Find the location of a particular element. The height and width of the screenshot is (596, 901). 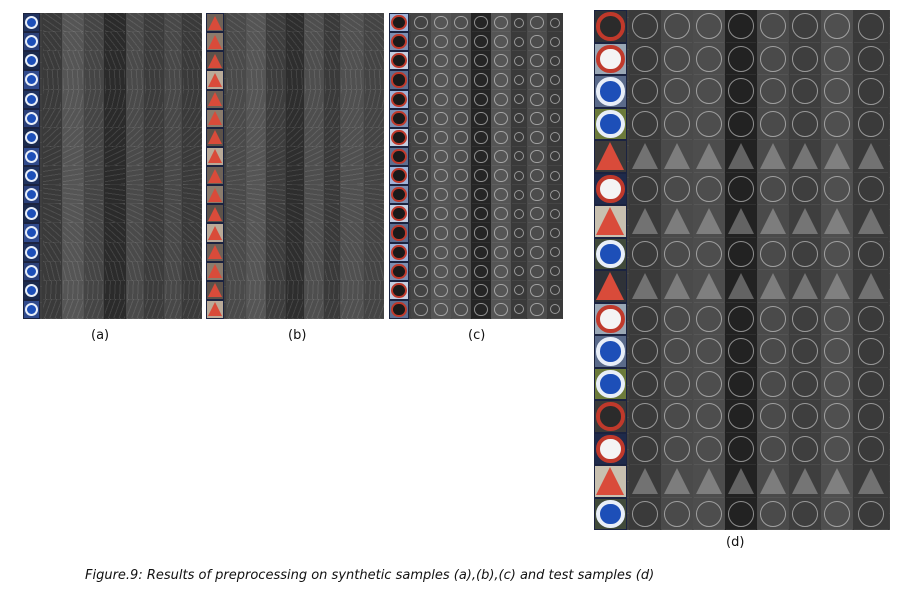

processed-triangle-outline is located at coordinates (709, 286).